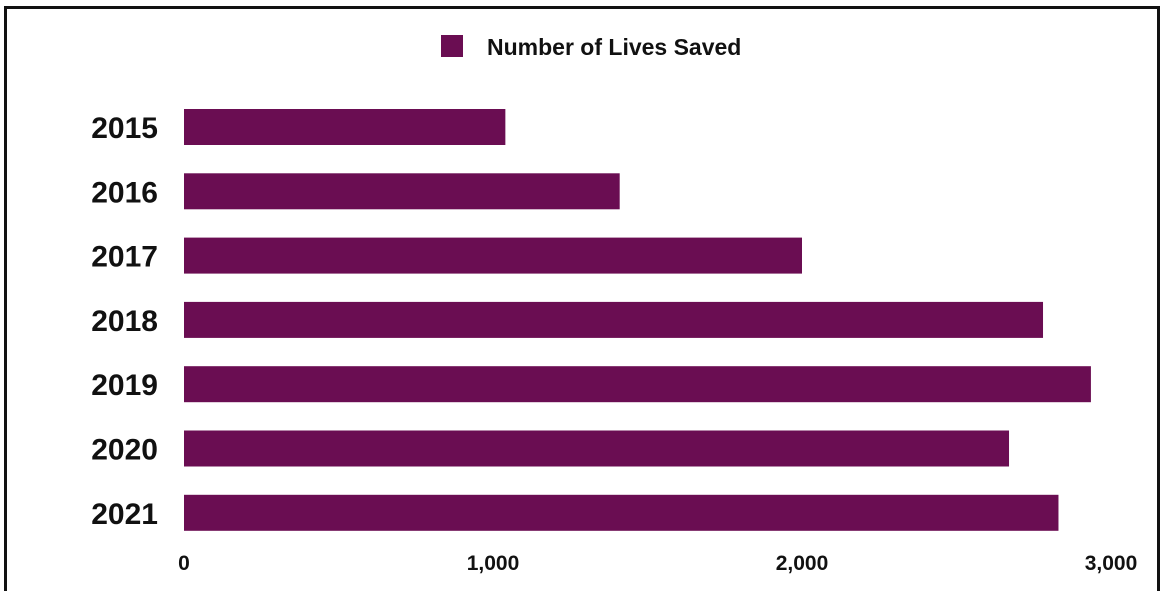  Describe the element at coordinates (493, 255) in the screenshot. I see `bar-2017` at that location.